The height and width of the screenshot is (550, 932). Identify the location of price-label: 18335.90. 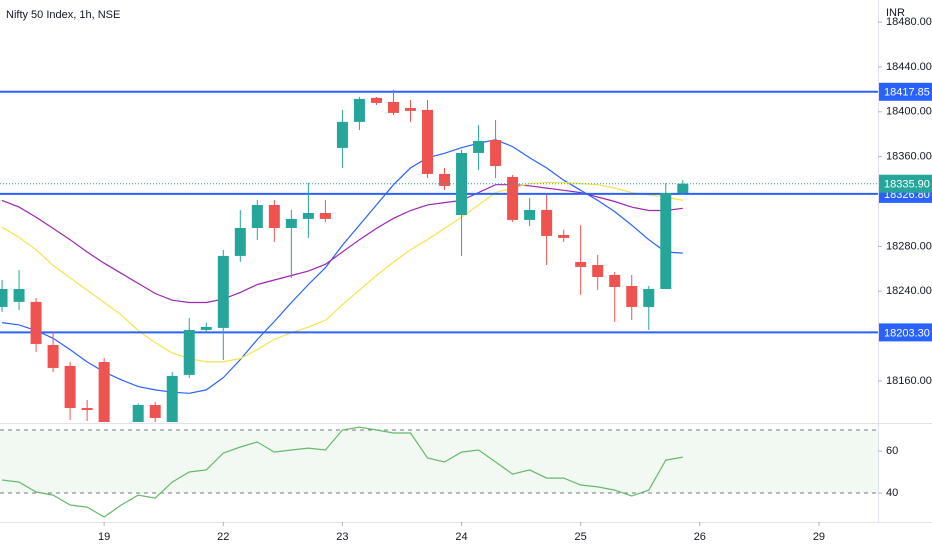
(907, 185).